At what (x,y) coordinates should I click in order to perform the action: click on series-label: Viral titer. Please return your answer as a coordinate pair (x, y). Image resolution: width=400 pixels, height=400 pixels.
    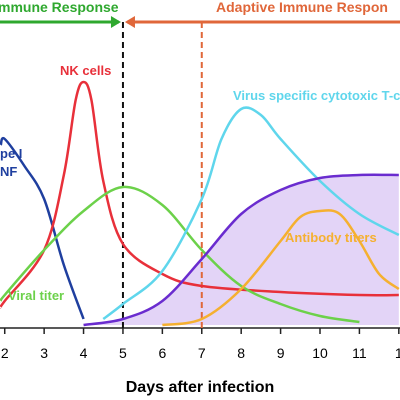
    Looking at the image, I should click on (36, 295).